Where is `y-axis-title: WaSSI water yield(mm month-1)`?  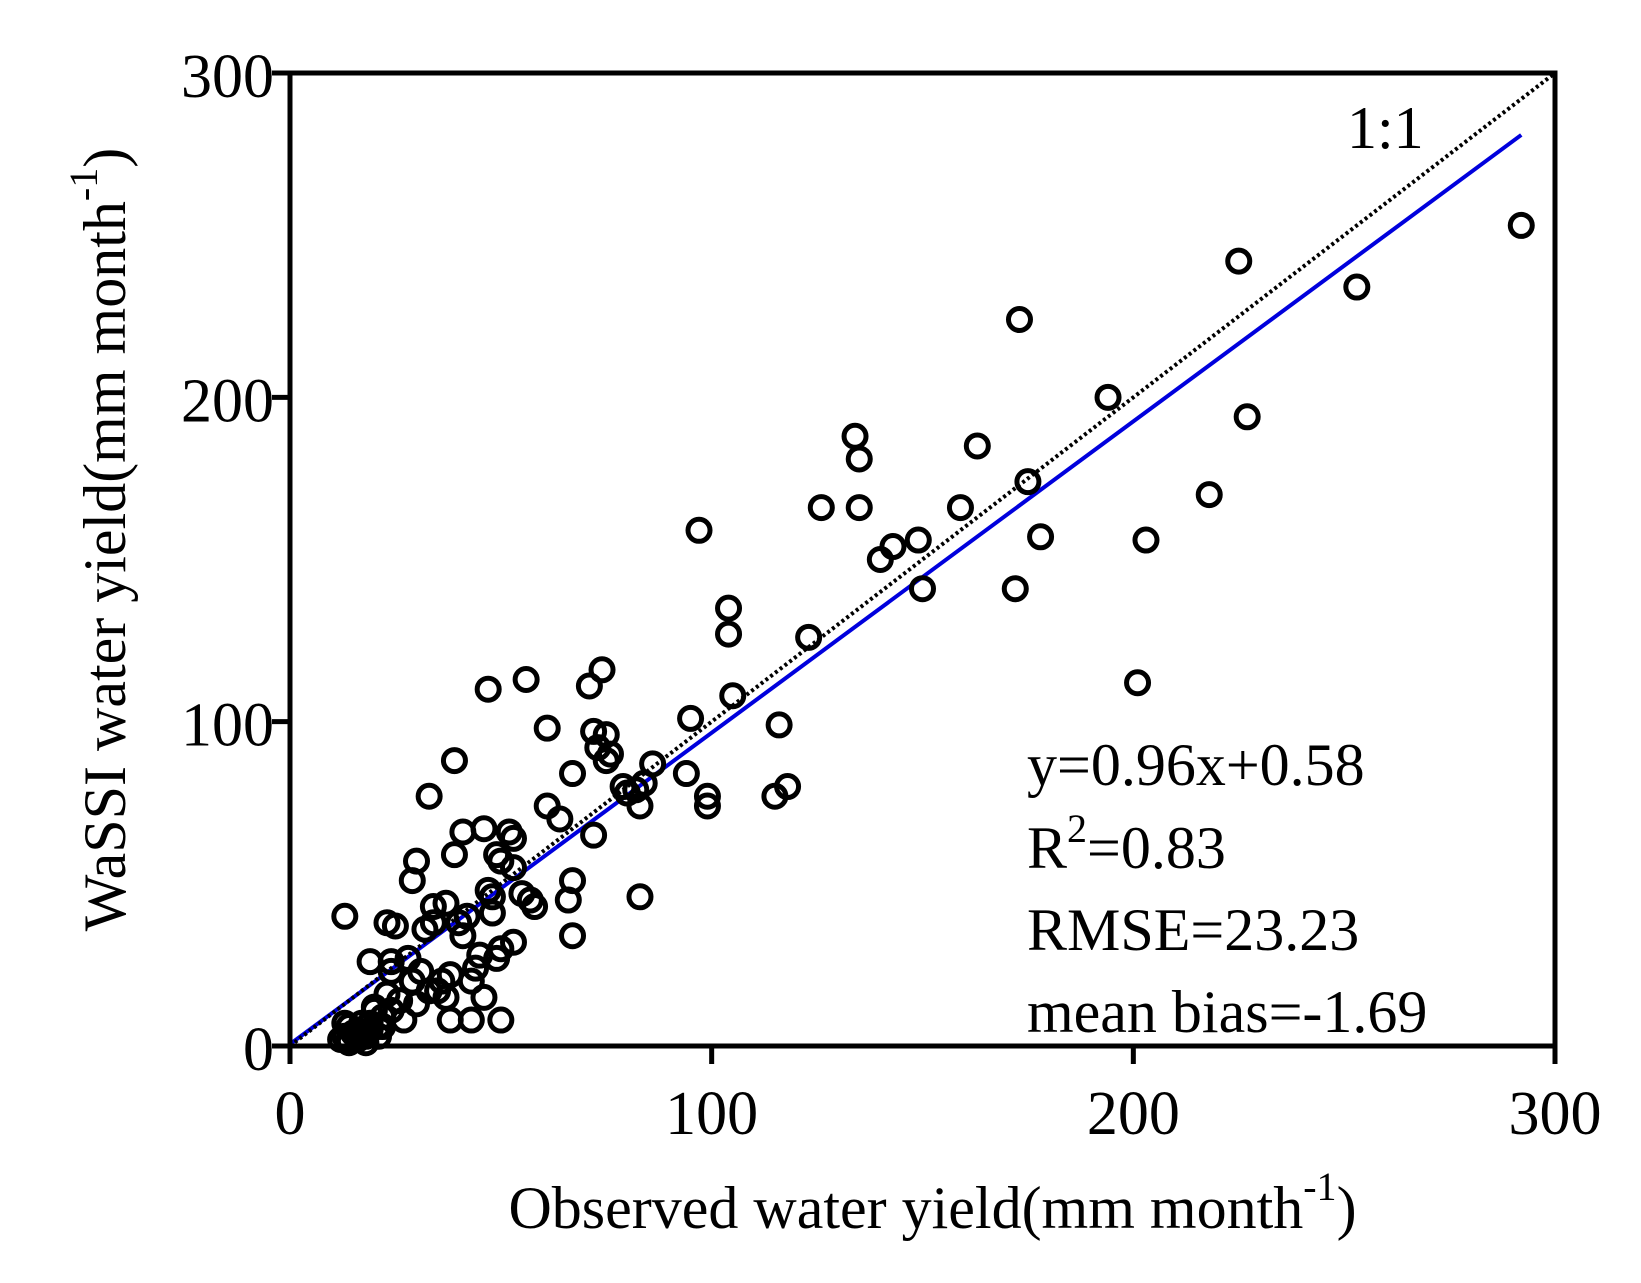 y-axis-title: WaSSI water yield(mm month-1) is located at coordinates (99, 539).